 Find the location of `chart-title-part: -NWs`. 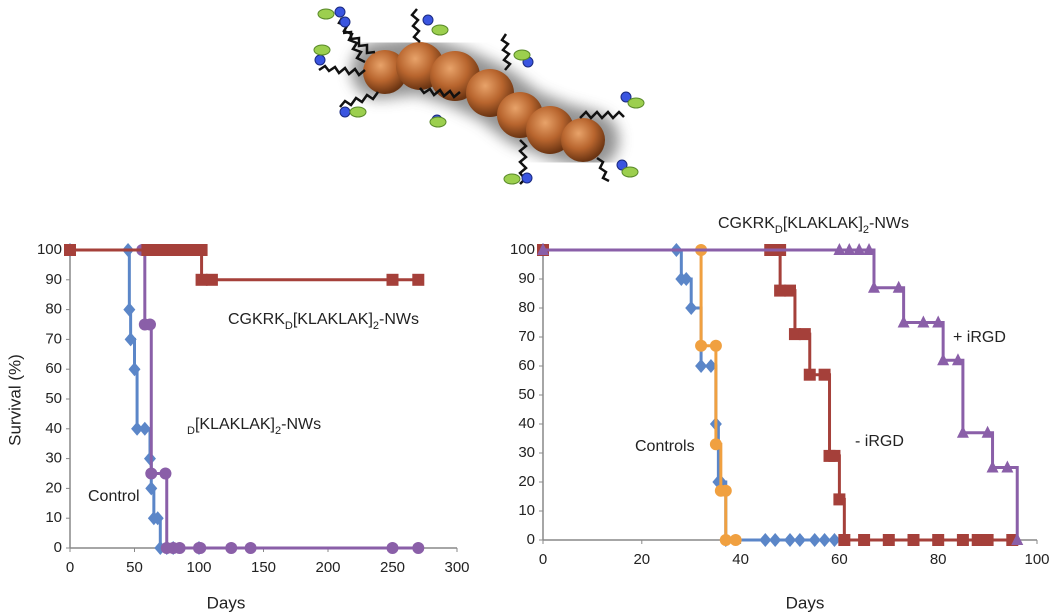

chart-title-part: -NWs is located at coordinates (889, 223).